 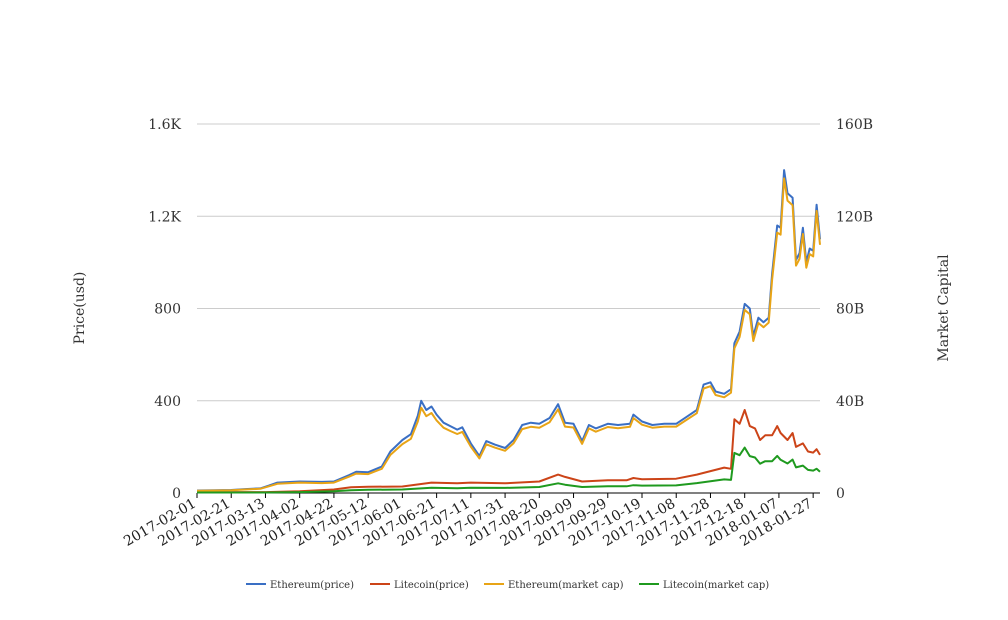 What do you see at coordinates (80, 308) in the screenshot?
I see `left-axis-title: Price(usd)` at bounding box center [80, 308].